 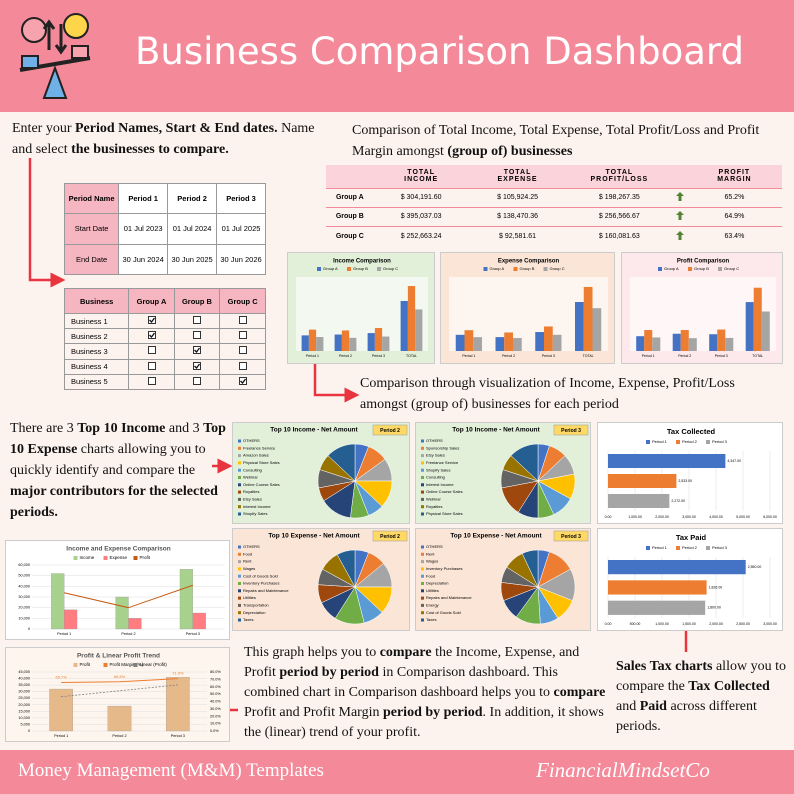 I want to click on label: Group C, so click(x=731, y=268).